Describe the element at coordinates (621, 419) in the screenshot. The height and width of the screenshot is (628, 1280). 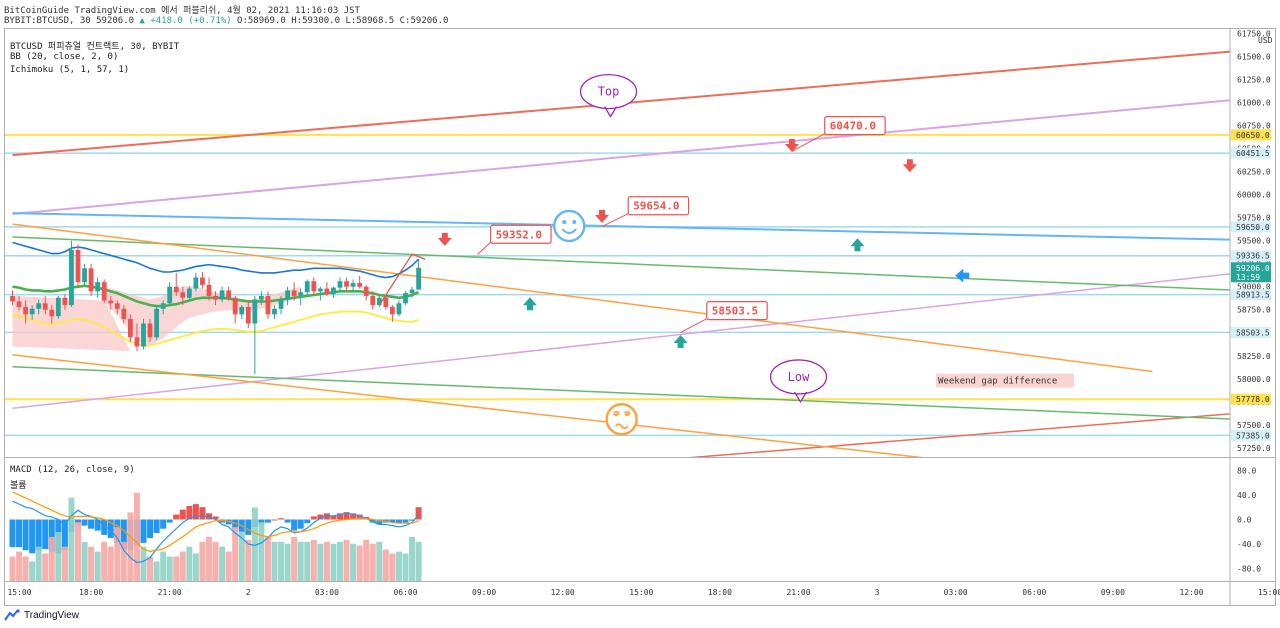
I see `dizzy-face-icon` at that location.